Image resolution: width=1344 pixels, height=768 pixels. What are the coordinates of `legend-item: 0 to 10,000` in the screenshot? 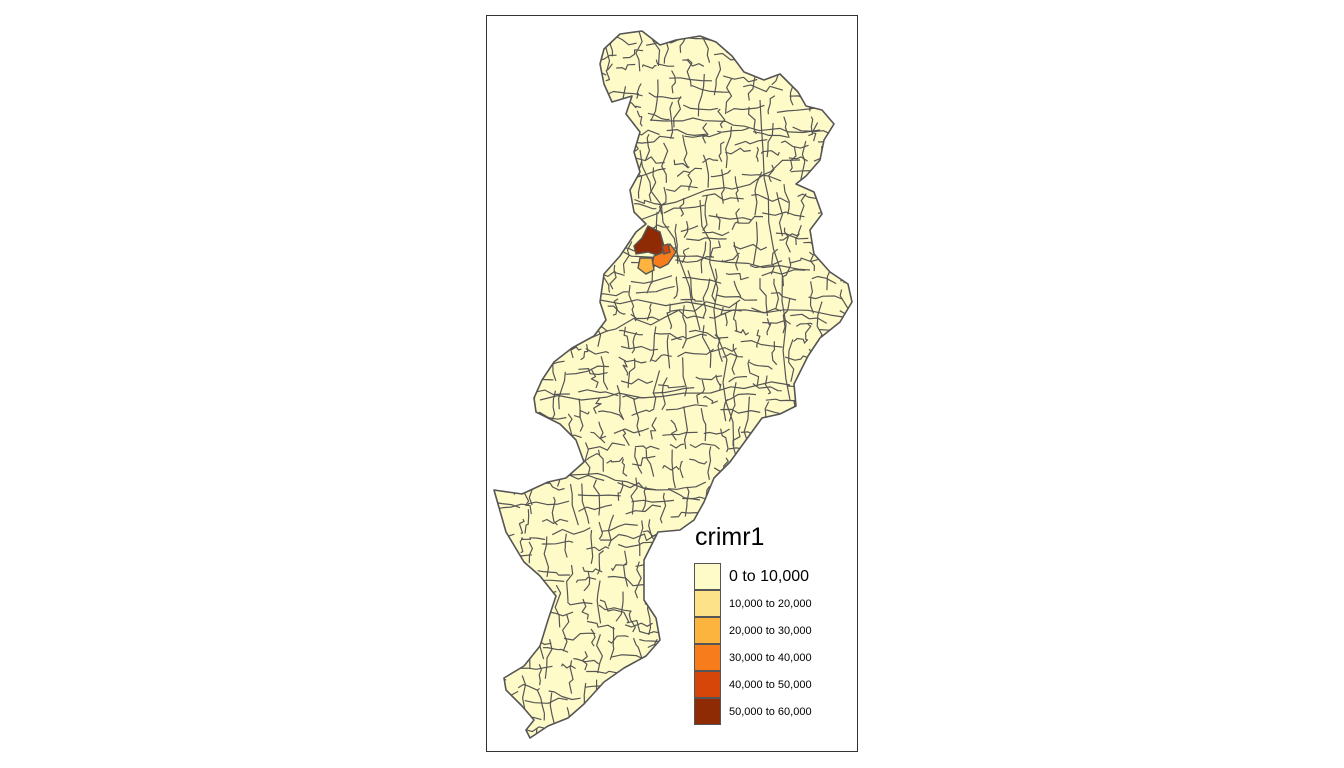 It's located at (751, 576).